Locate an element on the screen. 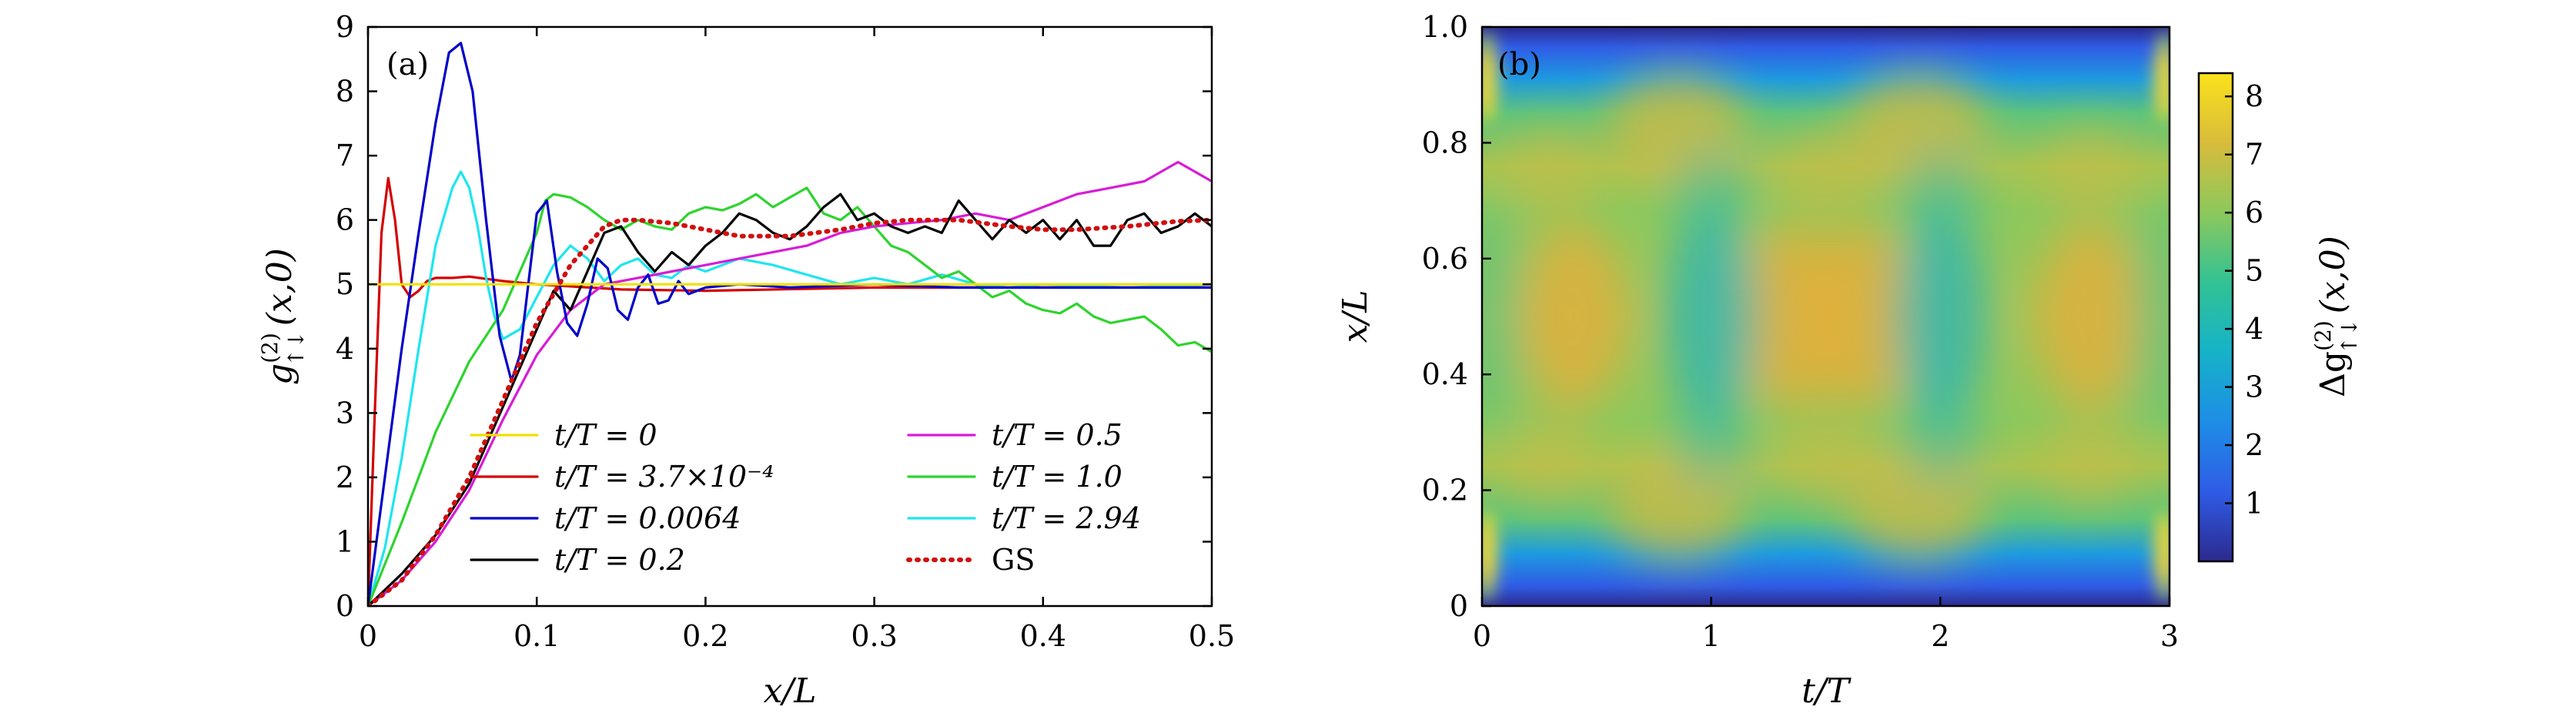 The height and width of the screenshot is (720, 2576). colorbar-tick-label: 4 is located at coordinates (2254, 329).